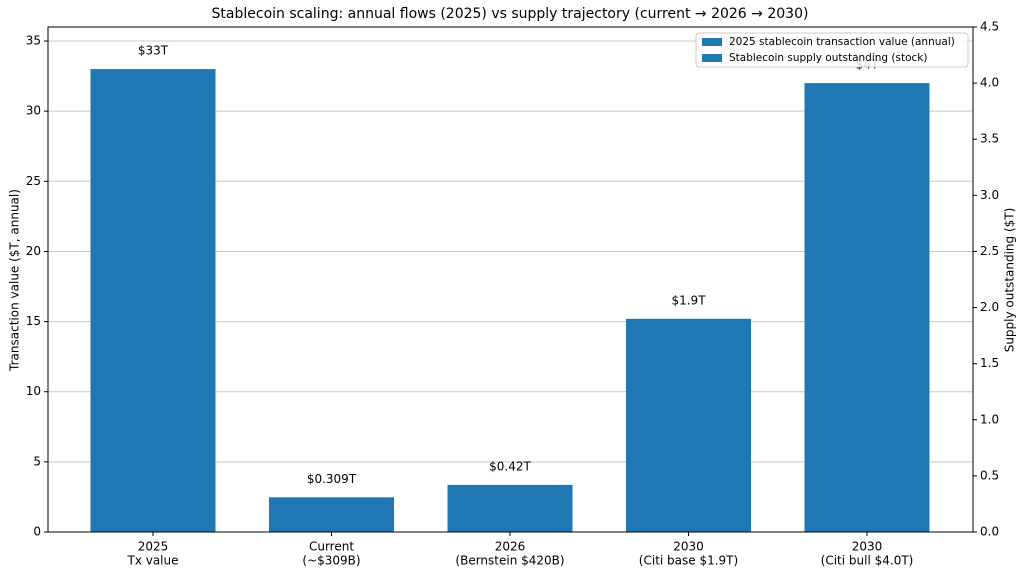 This screenshot has width=1024, height=576. What do you see at coordinates (331, 561) in the screenshot?
I see `x-tick-label: (~$309B)` at bounding box center [331, 561].